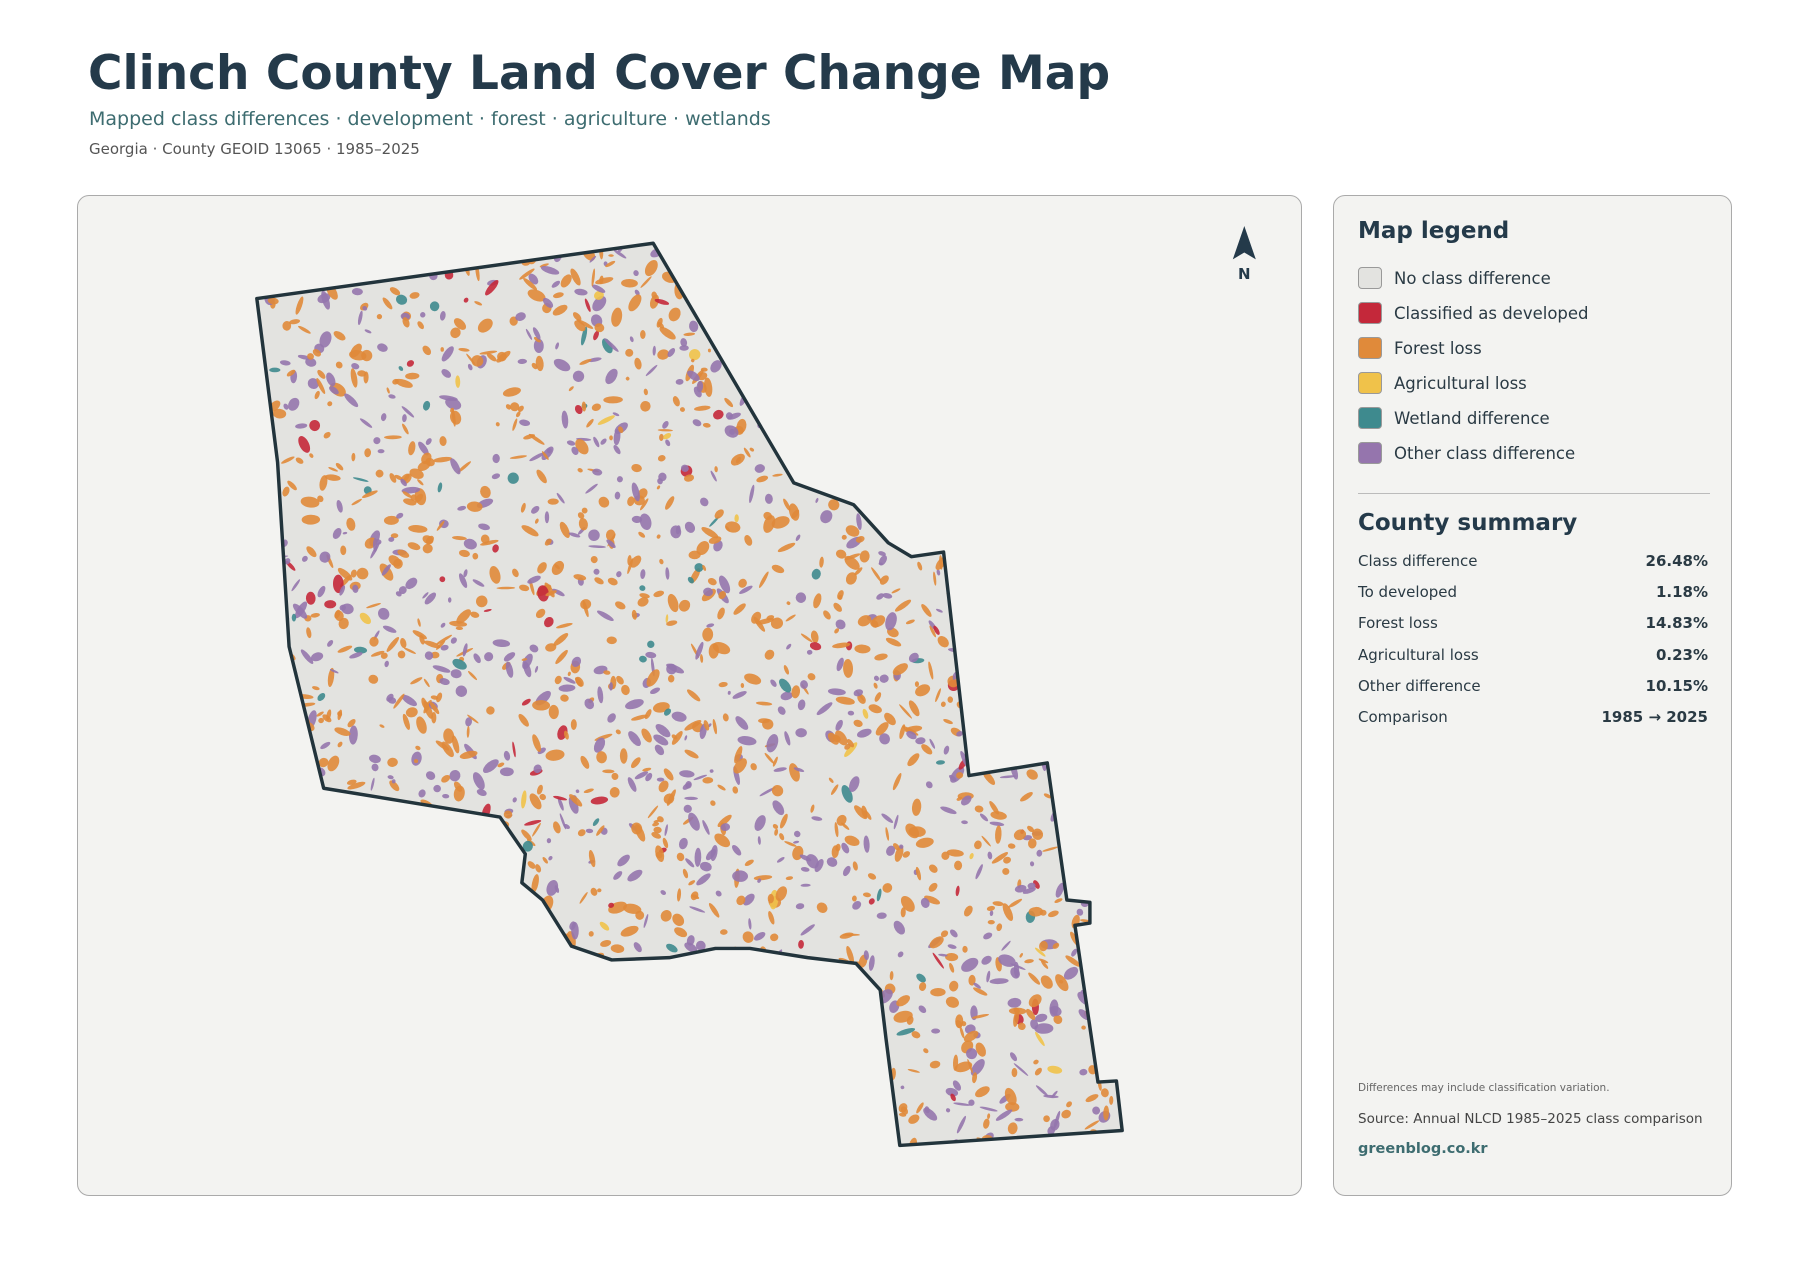 This screenshot has width=1800, height=1273. I want to click on legend-swatch, so click(1370, 453).